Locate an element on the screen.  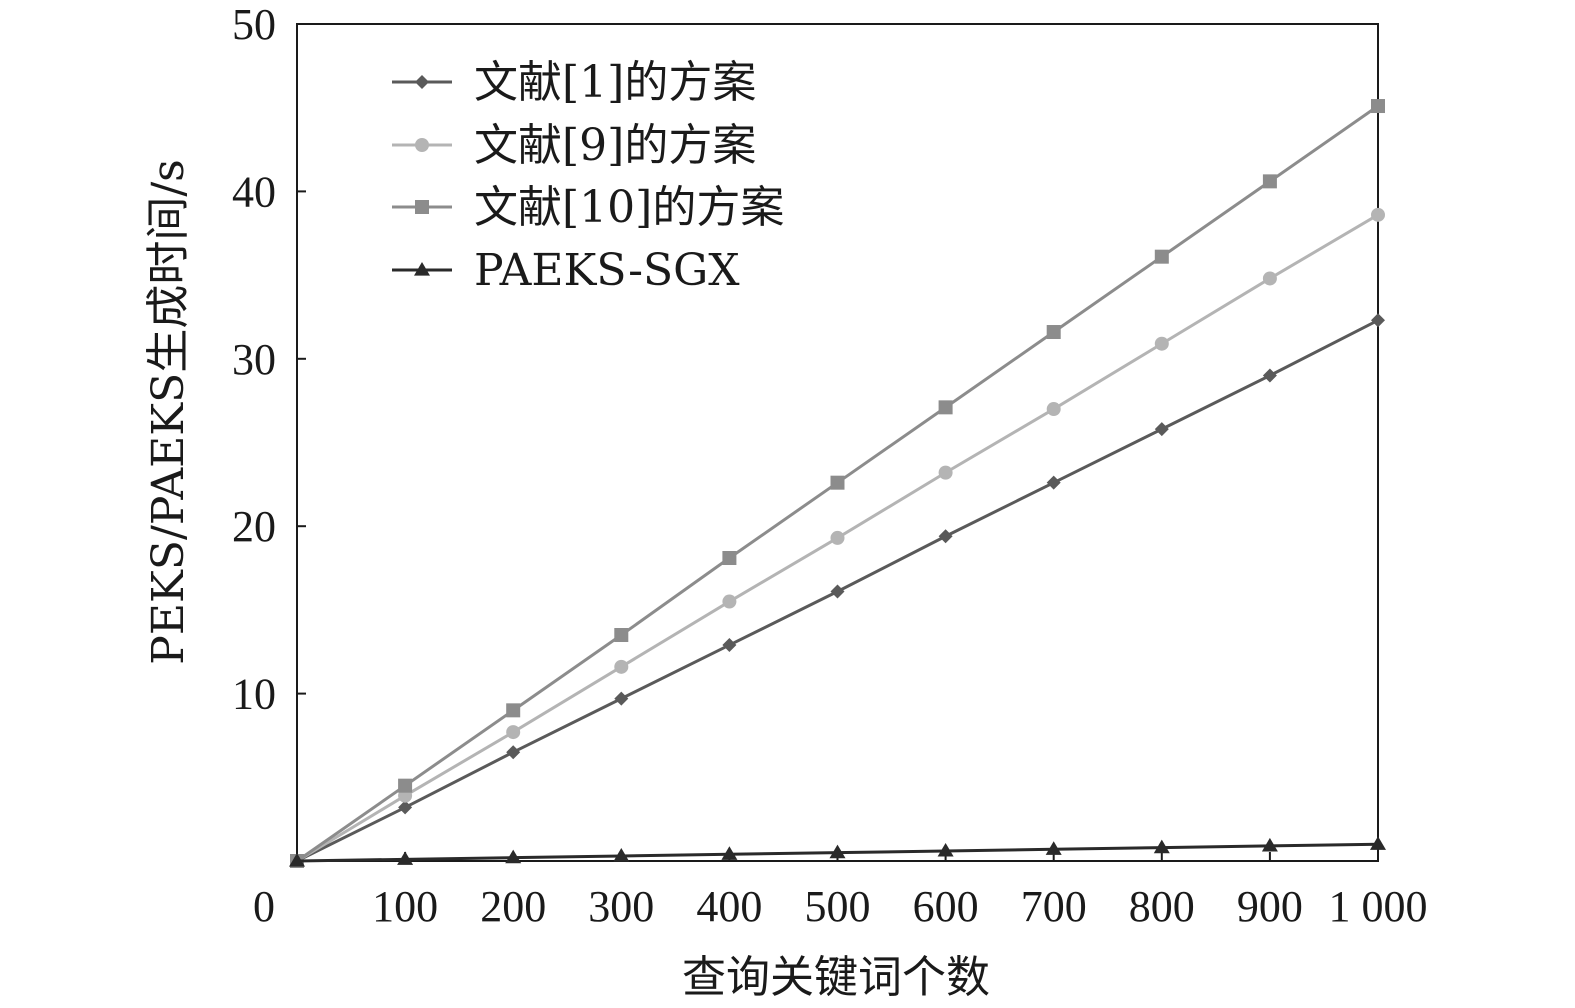
x-tick-label: 600 is located at coordinates (946, 906).